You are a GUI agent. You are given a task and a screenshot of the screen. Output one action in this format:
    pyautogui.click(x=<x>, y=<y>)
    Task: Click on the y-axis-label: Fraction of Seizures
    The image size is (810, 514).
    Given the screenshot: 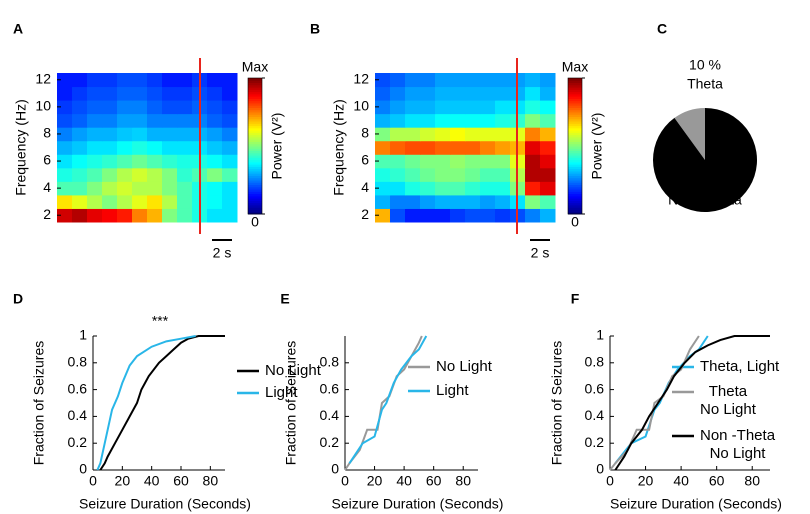 What is the action you would take?
    pyautogui.click(x=39, y=403)
    